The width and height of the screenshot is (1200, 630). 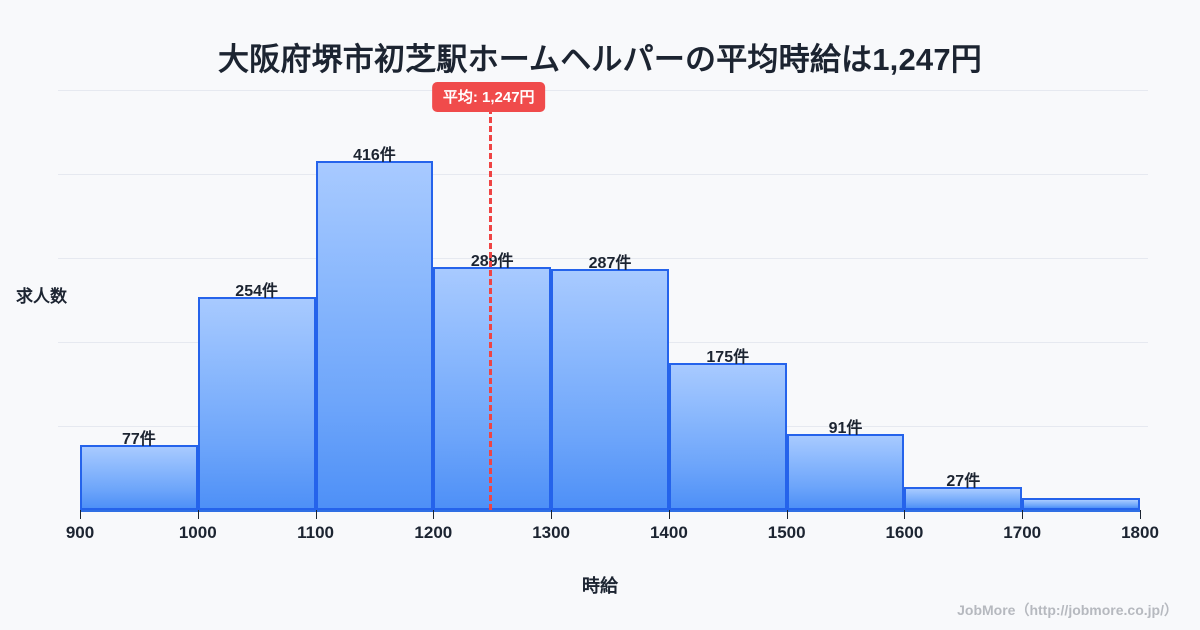 What do you see at coordinates (41, 296) in the screenshot?
I see `y-axis-title: 求人数` at bounding box center [41, 296].